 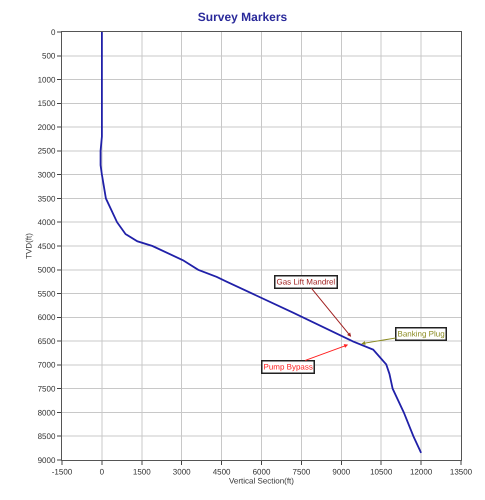 What do you see at coordinates (306, 282) in the screenshot?
I see `annotation: Gas Lift Mandrel` at bounding box center [306, 282].